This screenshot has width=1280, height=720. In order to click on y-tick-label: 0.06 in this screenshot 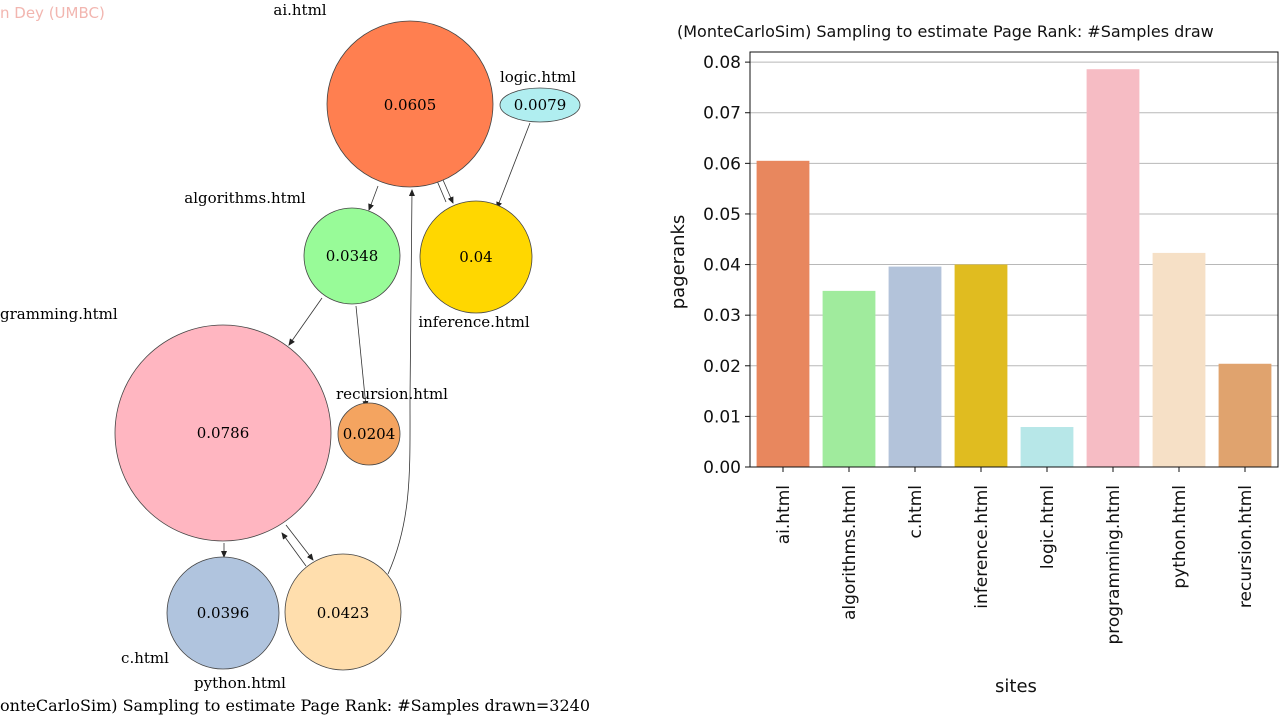, I will do `click(722, 164)`.